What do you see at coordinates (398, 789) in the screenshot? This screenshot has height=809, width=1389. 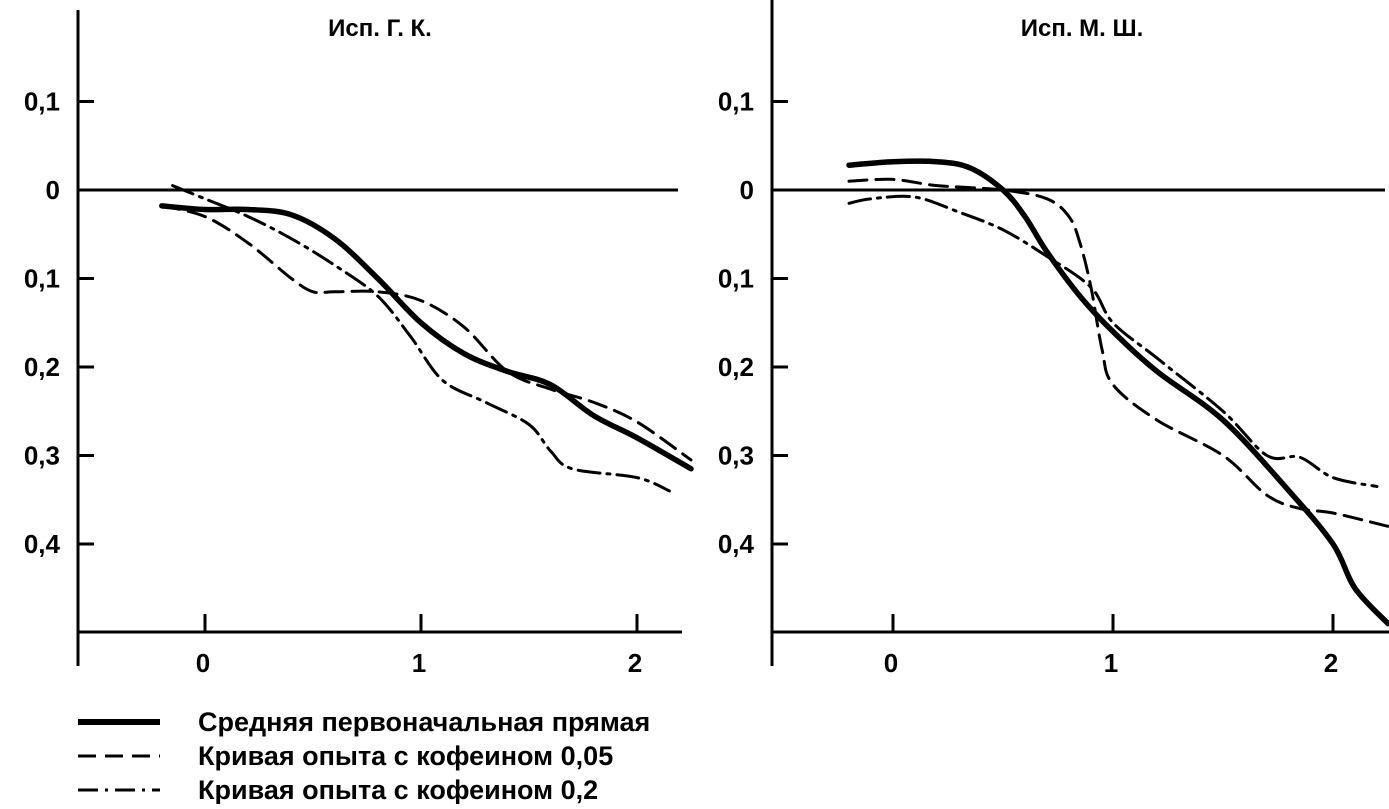 I see `legend-label-dashdot: Кривая опыта с кофеином 0,2` at bounding box center [398, 789].